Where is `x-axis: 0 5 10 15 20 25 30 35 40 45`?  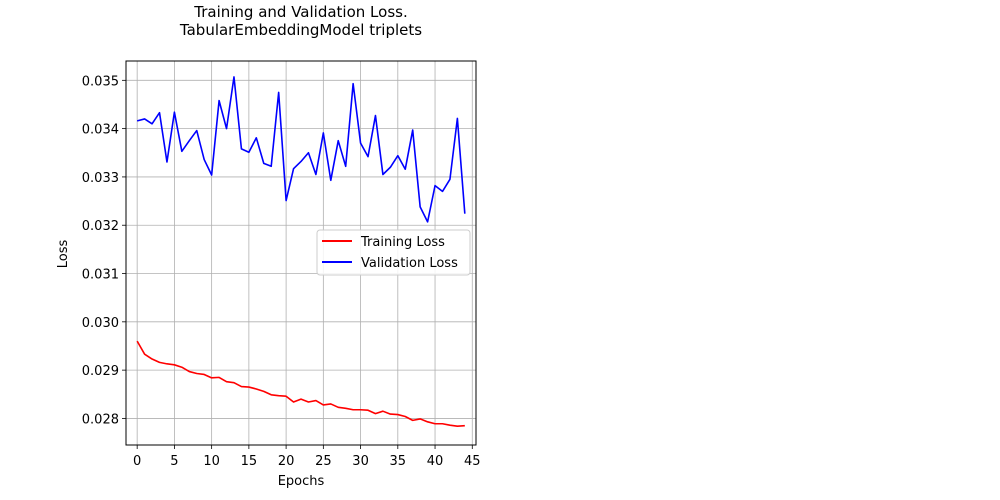
x-axis: 0 5 10 15 20 25 30 35 40 45 is located at coordinates (307, 457).